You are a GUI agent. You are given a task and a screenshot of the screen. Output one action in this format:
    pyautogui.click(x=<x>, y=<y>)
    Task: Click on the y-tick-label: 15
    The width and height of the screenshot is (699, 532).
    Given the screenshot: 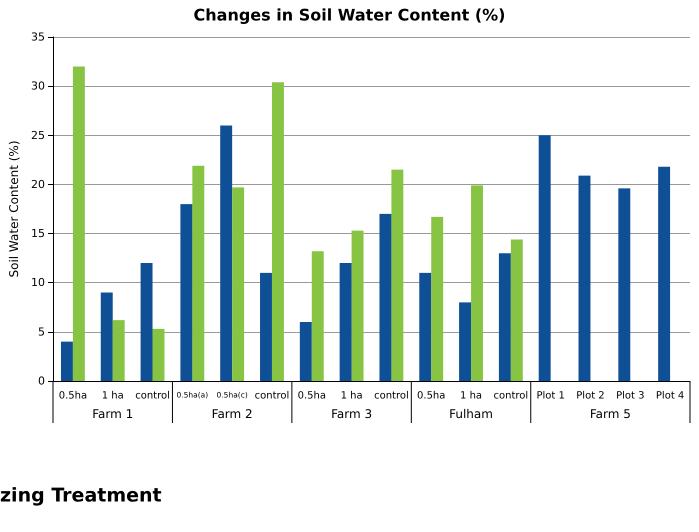 What is the action you would take?
    pyautogui.click(x=38, y=233)
    